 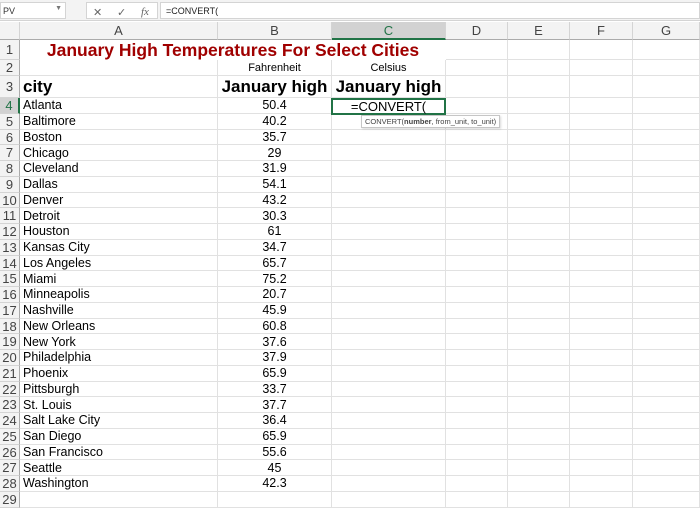 What do you see at coordinates (119, 389) in the screenshot?
I see `cell-A22: Pittsburgh` at bounding box center [119, 389].